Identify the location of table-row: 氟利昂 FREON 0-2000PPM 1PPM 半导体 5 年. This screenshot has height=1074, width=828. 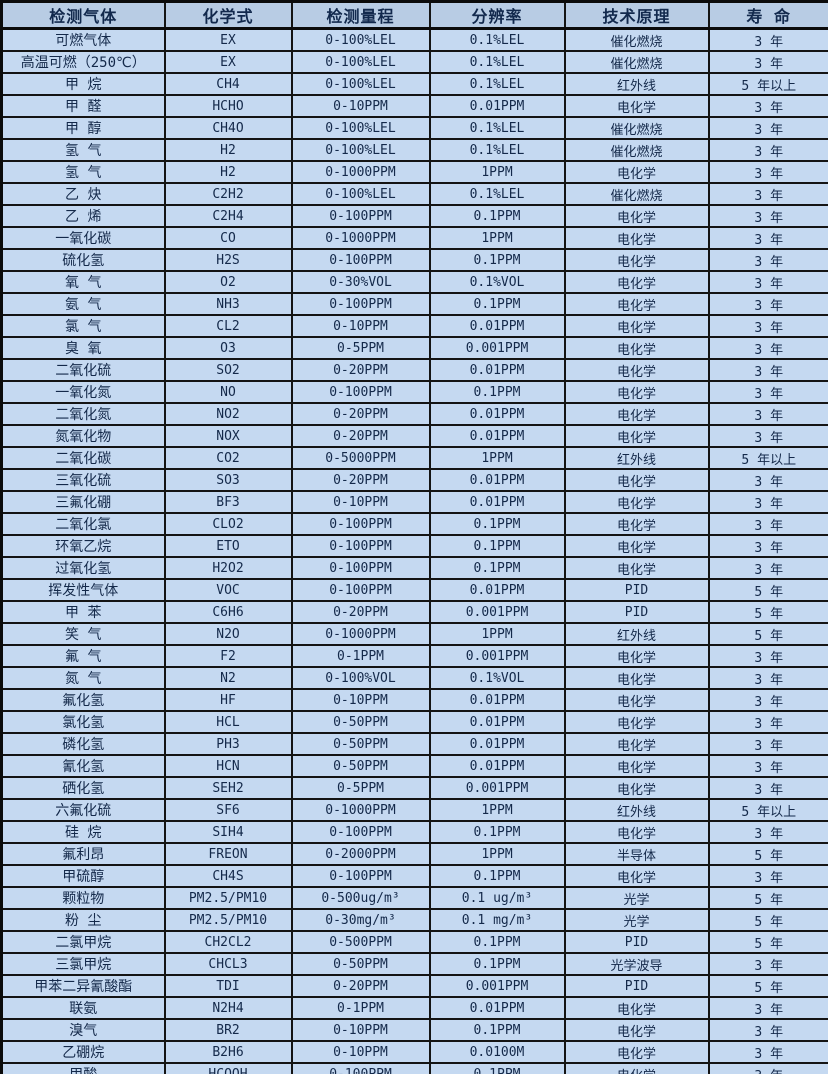
(414, 854).